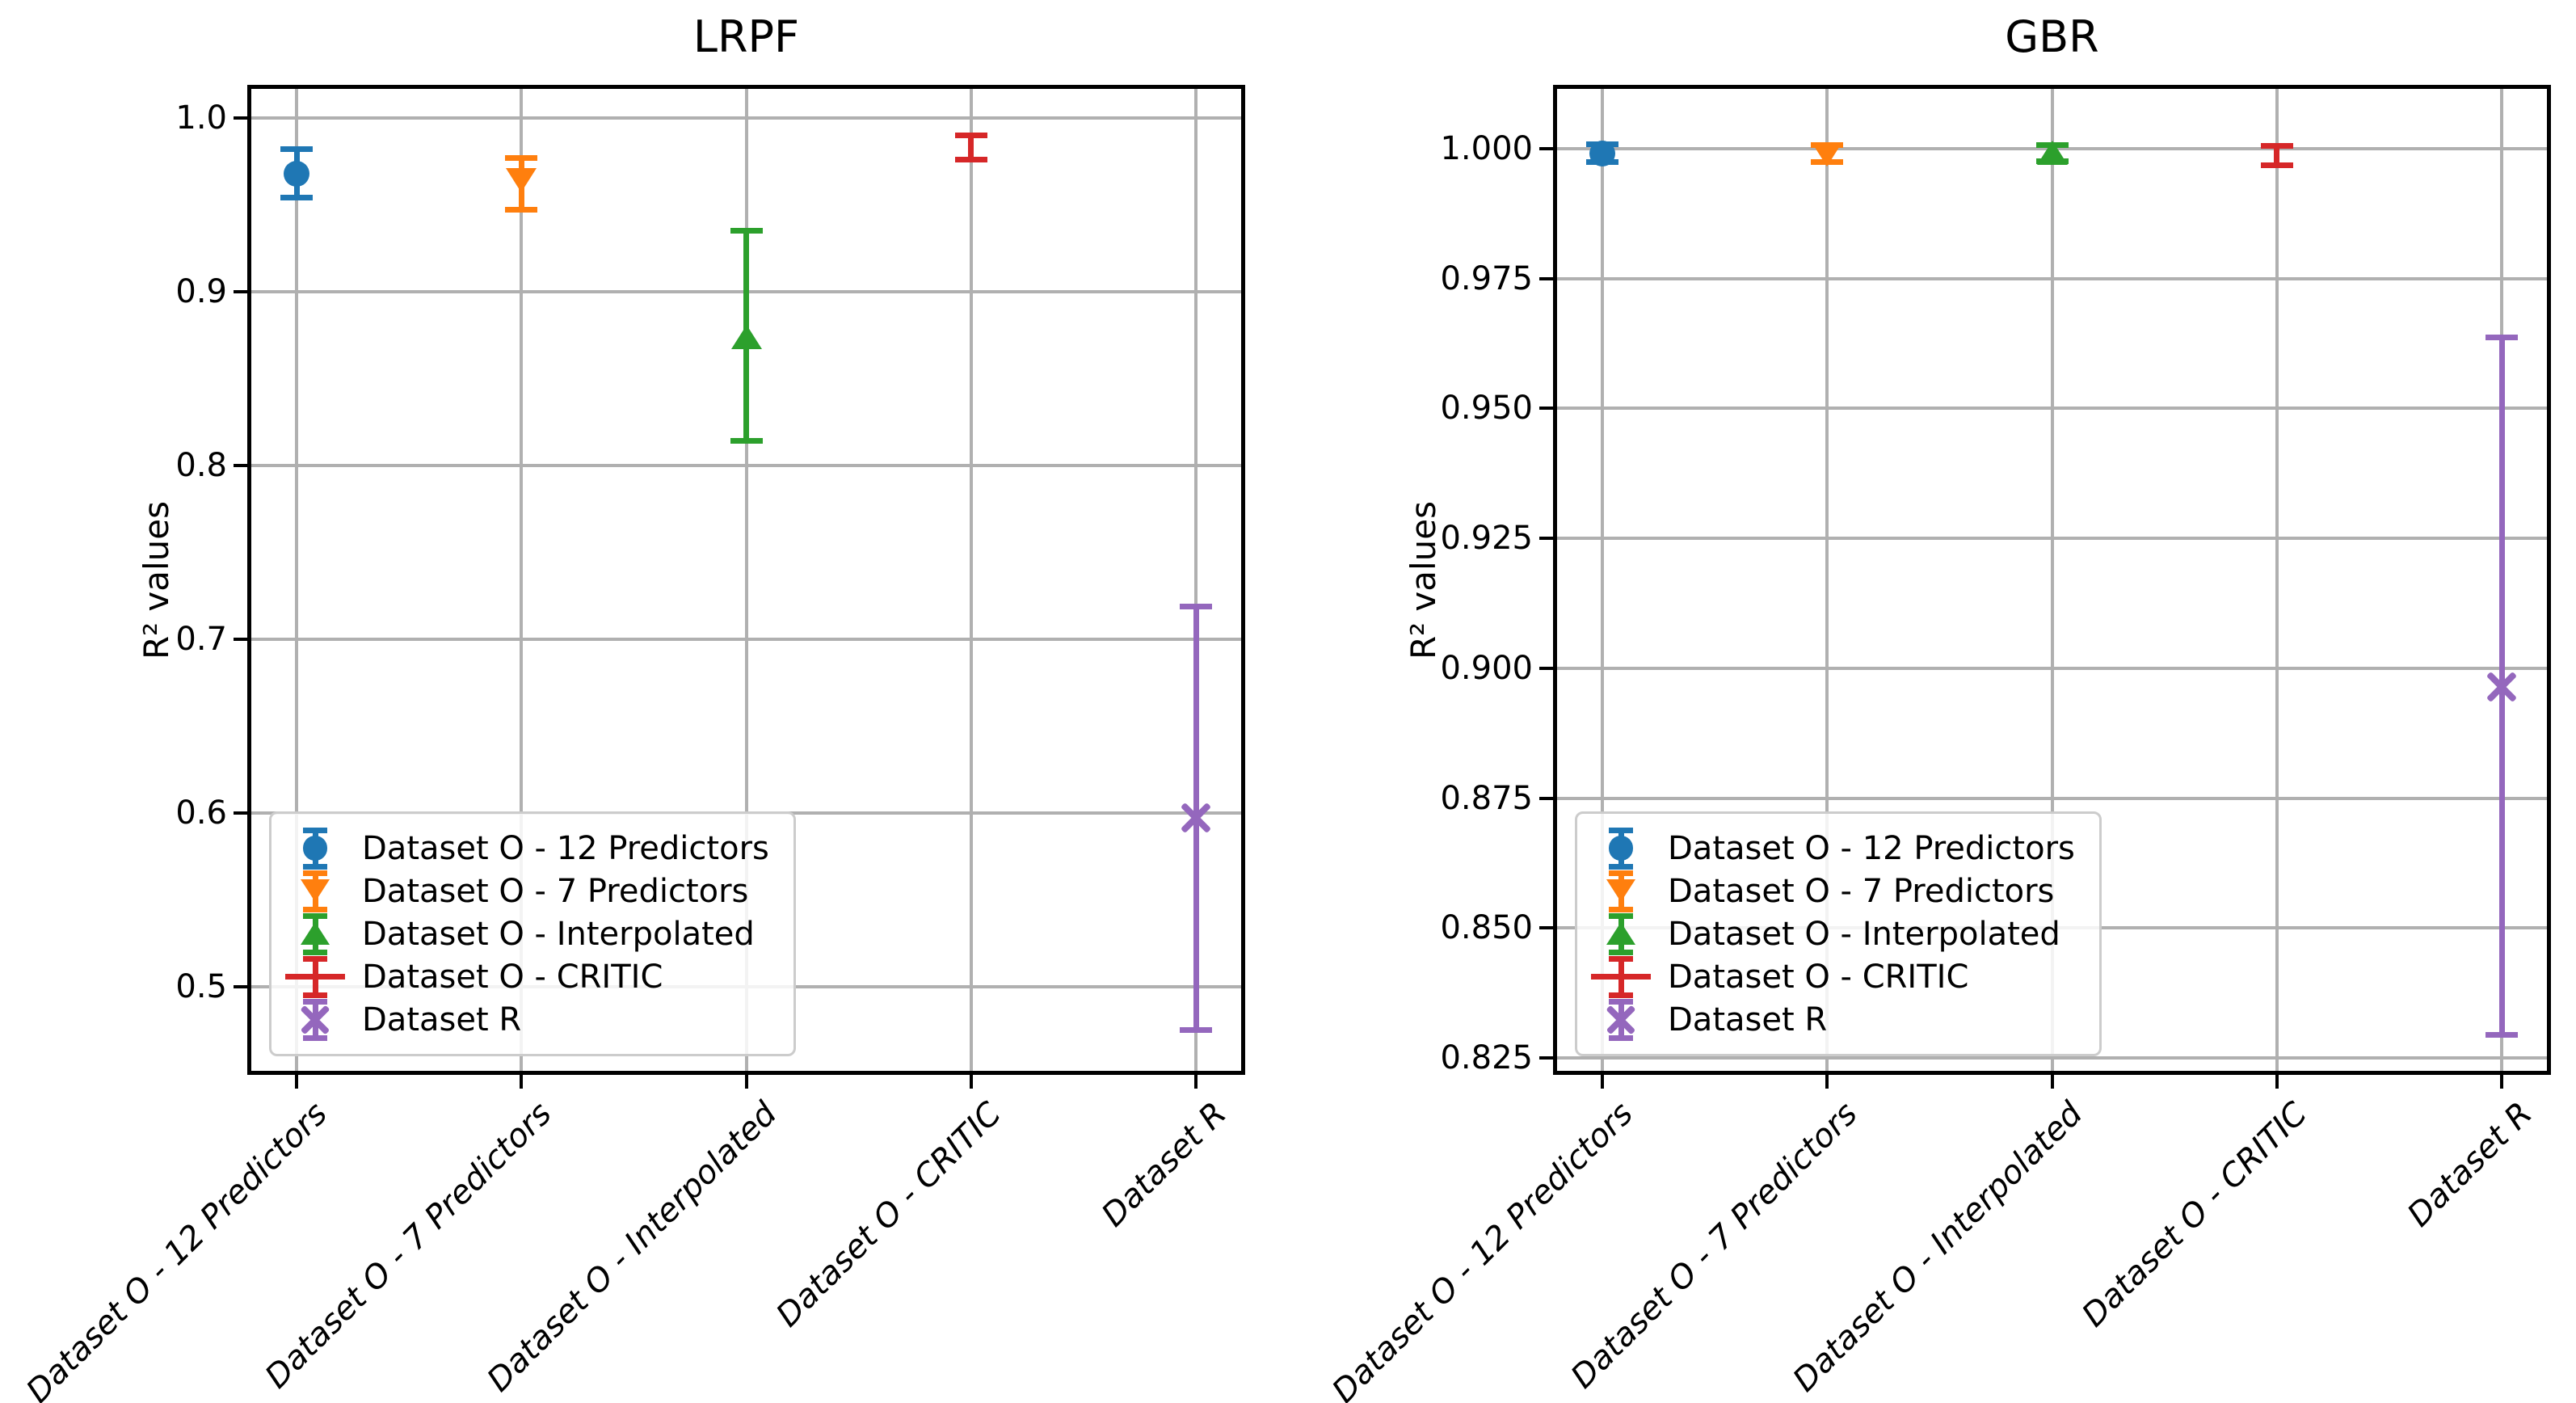  I want to click on y-tick-label: 1.0, so click(201, 118).